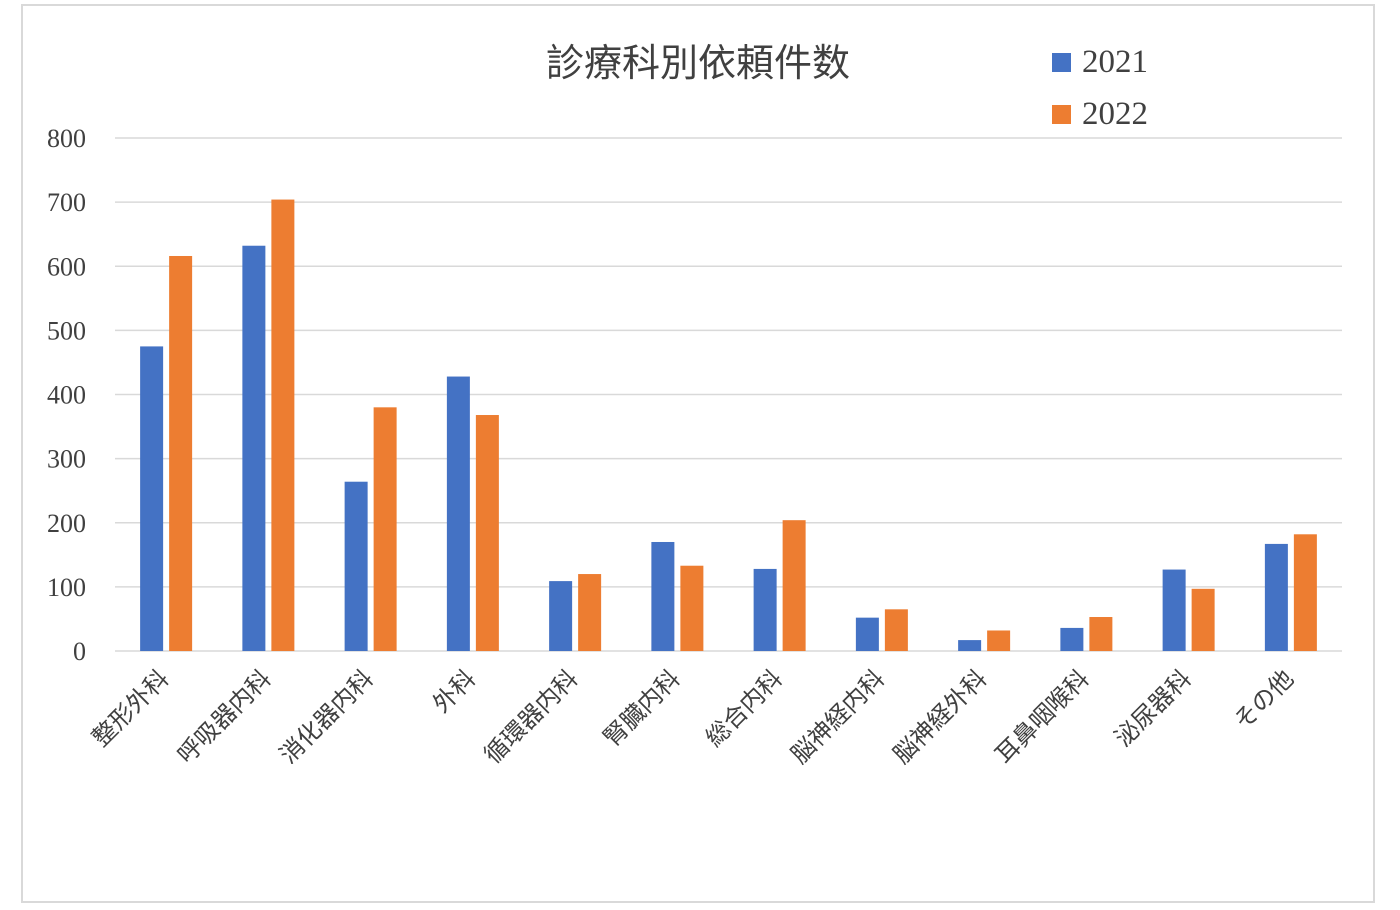  I want to click on x-category-label: 脳神経内科, so click(837, 716).